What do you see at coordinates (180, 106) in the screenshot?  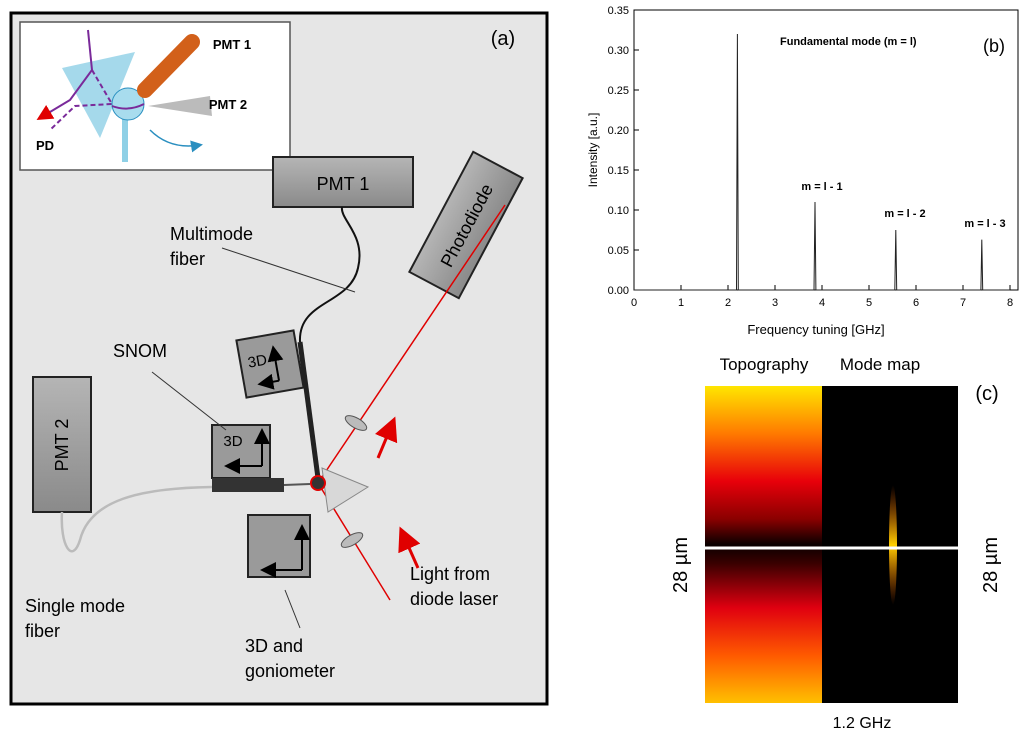 I see `inset-pmt2` at bounding box center [180, 106].